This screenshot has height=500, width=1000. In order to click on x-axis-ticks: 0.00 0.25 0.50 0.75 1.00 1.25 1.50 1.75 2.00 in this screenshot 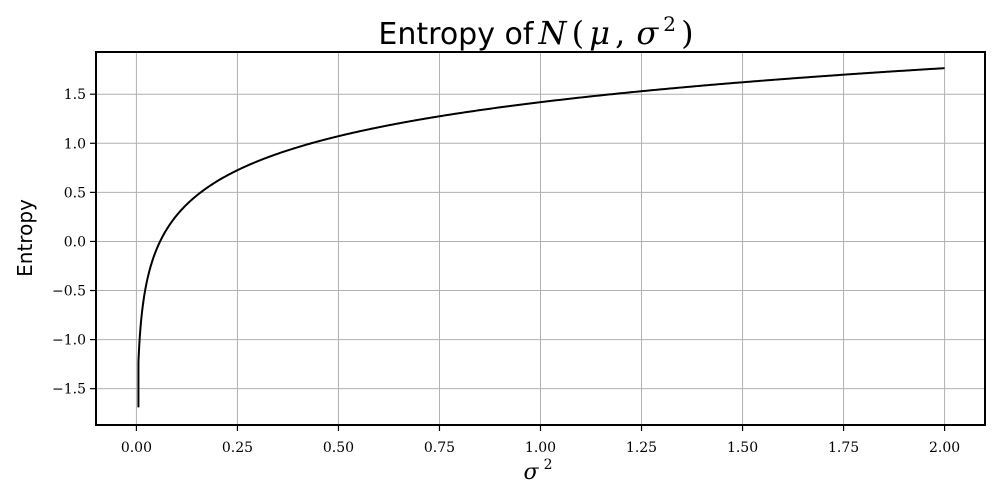, I will do `click(540, 440)`.